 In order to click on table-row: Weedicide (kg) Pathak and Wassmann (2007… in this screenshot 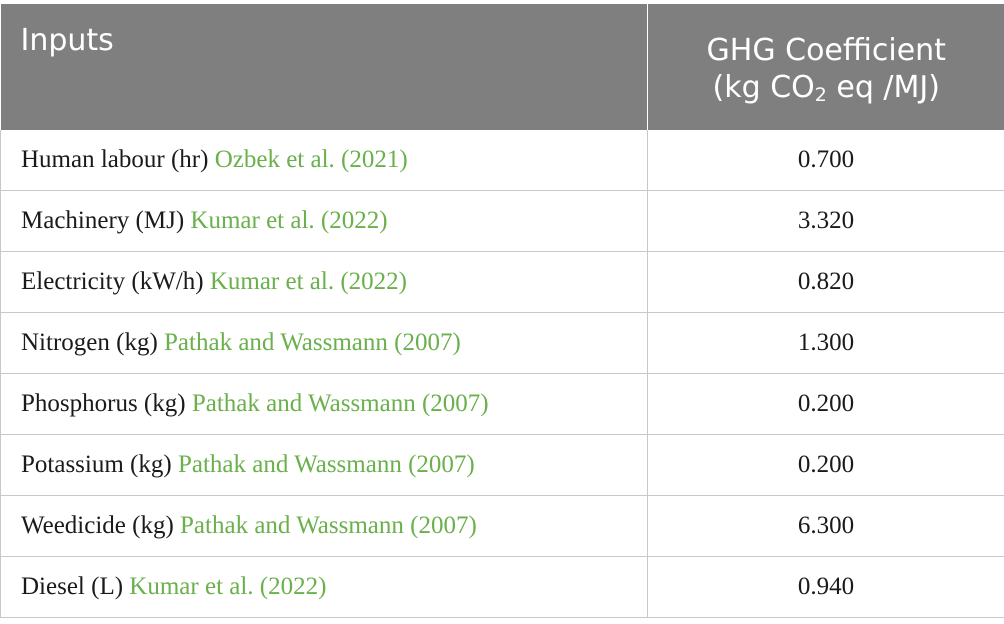, I will do `click(502, 526)`.